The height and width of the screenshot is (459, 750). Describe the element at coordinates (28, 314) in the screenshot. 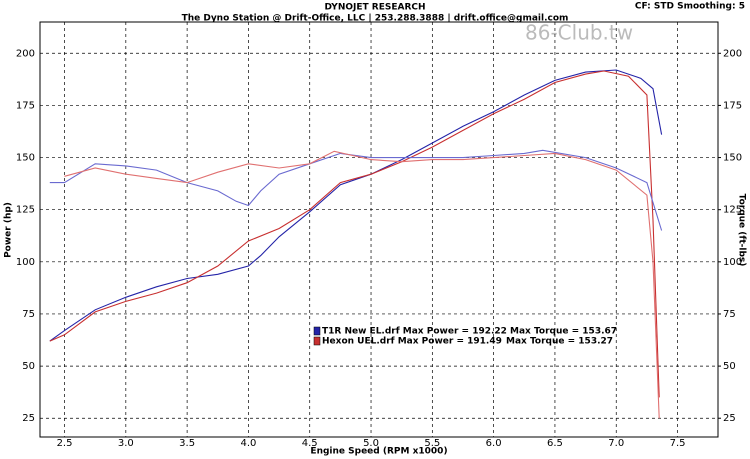

I see `y-tick-label: 75` at that location.